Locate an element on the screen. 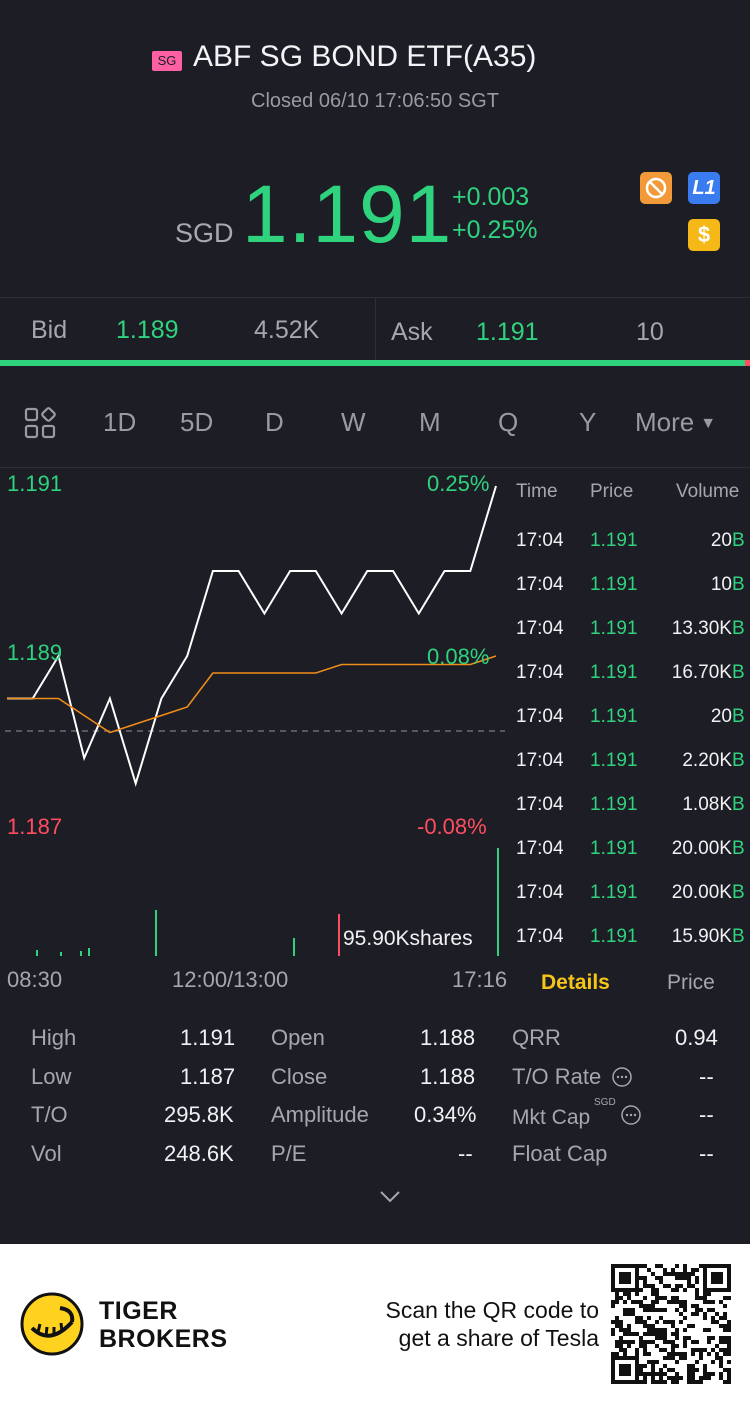 Image resolution: width=750 pixels, height=1405 pixels. stat-close-value: 1.188 is located at coordinates (448, 1076).